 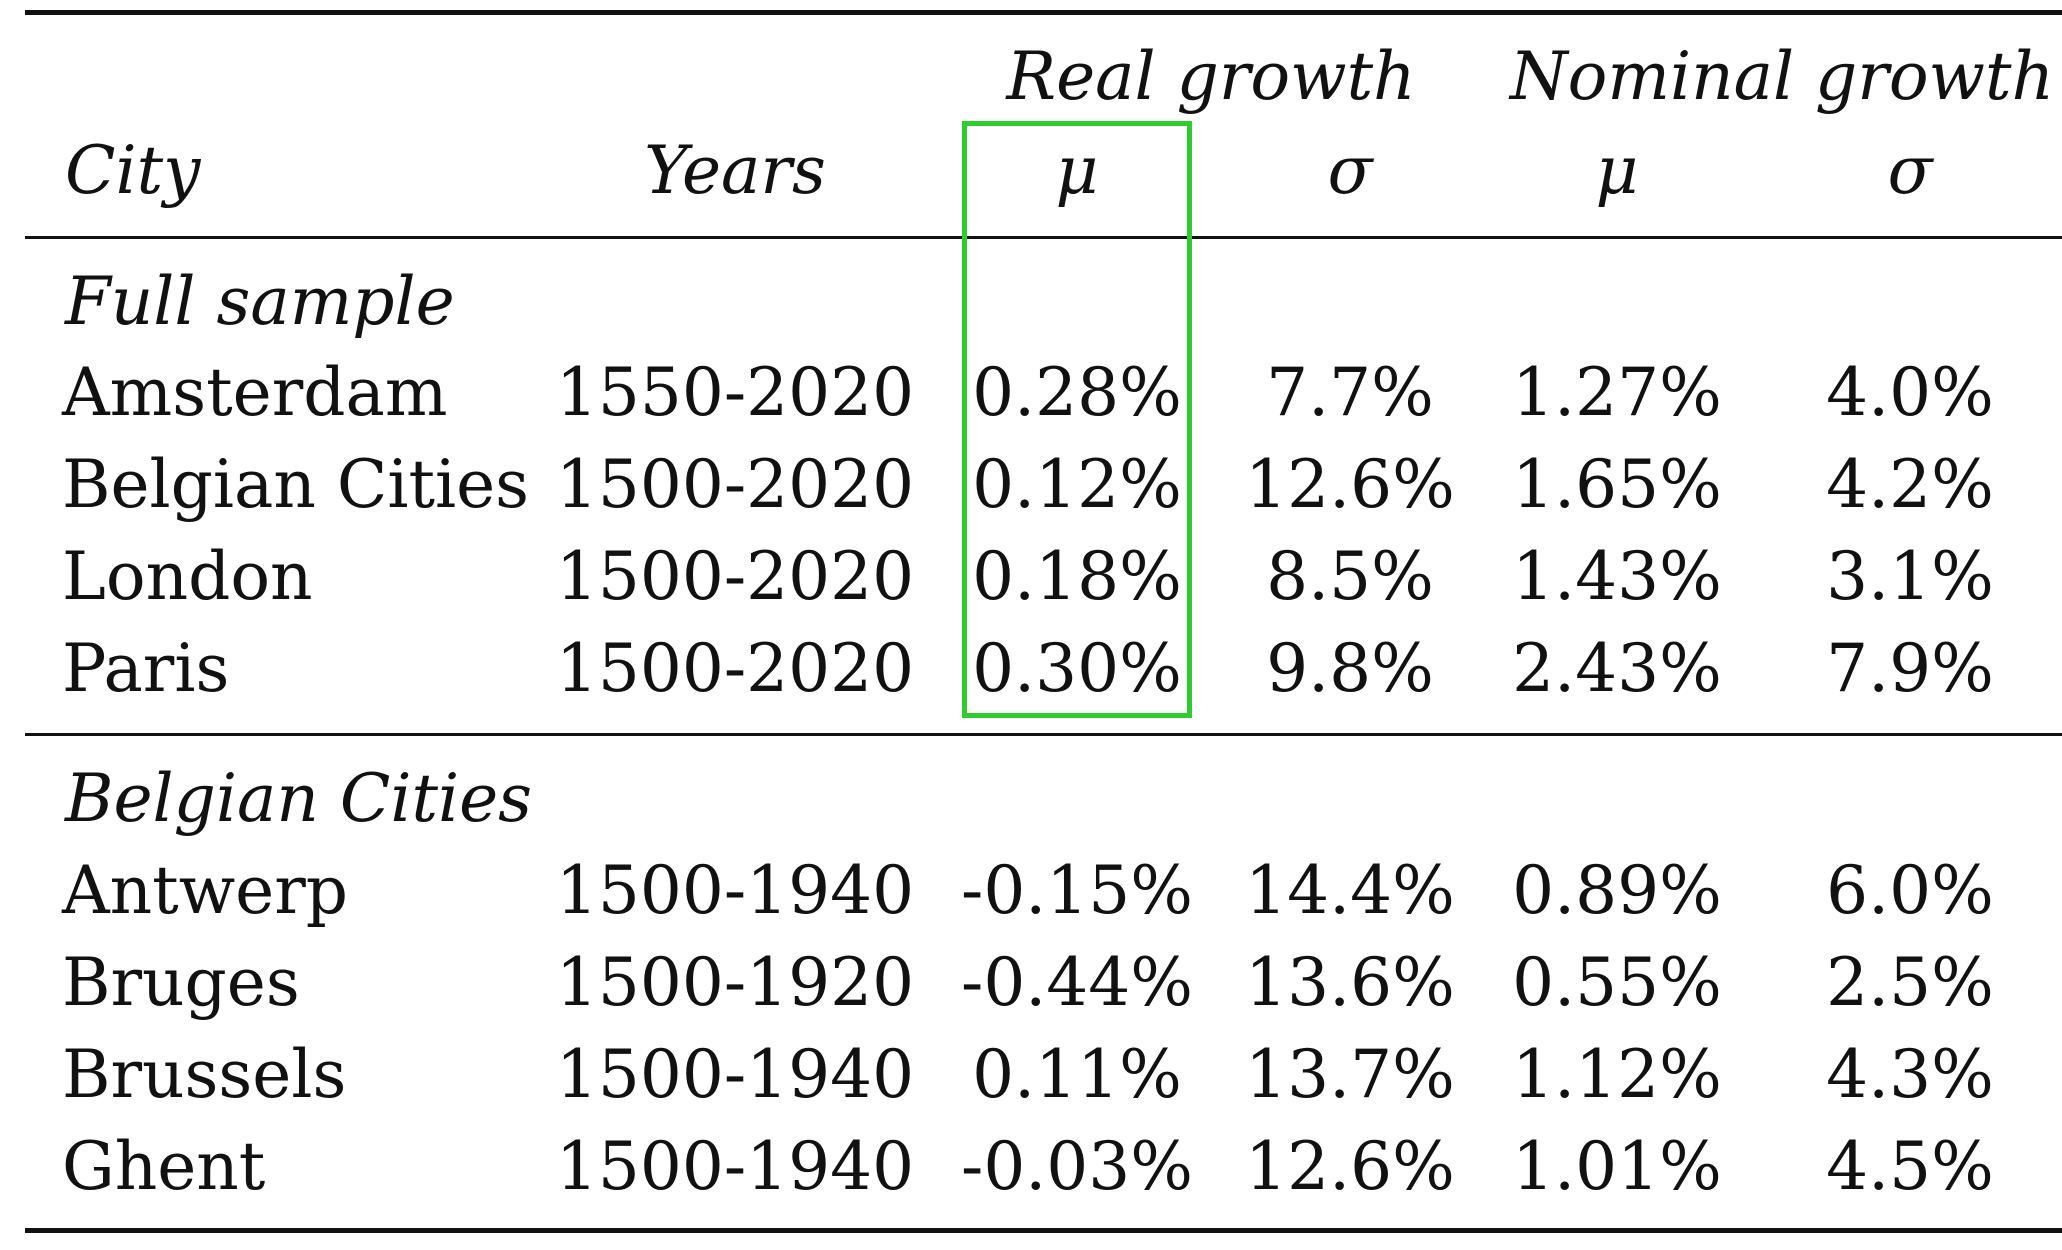 What do you see at coordinates (1617, 890) in the screenshot?
I see `table-row-nominal-mu: 0.89%` at bounding box center [1617, 890].